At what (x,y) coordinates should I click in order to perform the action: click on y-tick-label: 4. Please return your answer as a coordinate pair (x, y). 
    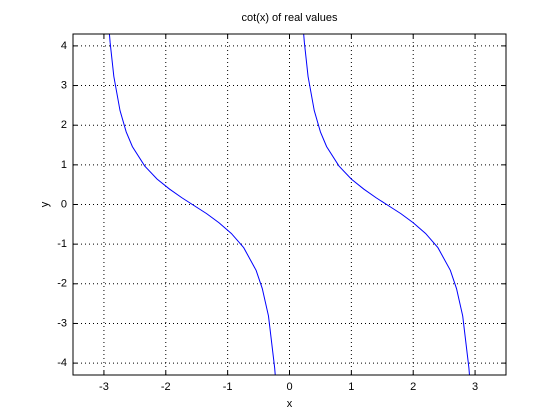
    Looking at the image, I should click on (64, 46).